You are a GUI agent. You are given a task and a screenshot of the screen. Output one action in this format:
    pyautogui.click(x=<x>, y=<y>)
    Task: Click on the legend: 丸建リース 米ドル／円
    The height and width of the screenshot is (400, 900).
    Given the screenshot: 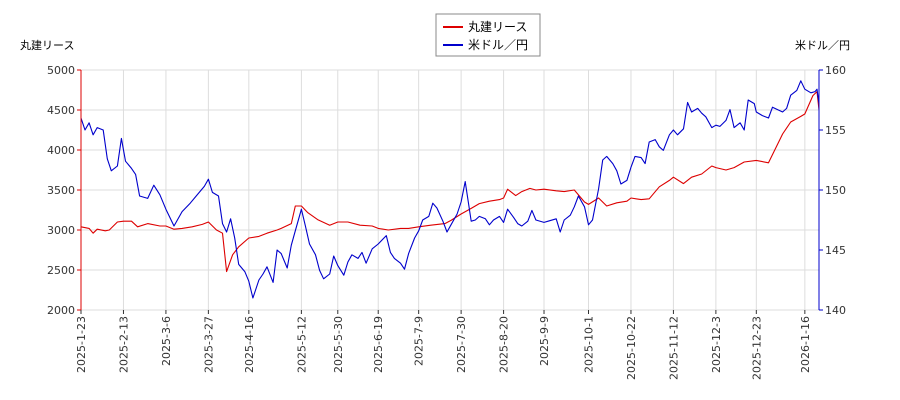 What is the action you would take?
    pyautogui.click(x=488, y=35)
    